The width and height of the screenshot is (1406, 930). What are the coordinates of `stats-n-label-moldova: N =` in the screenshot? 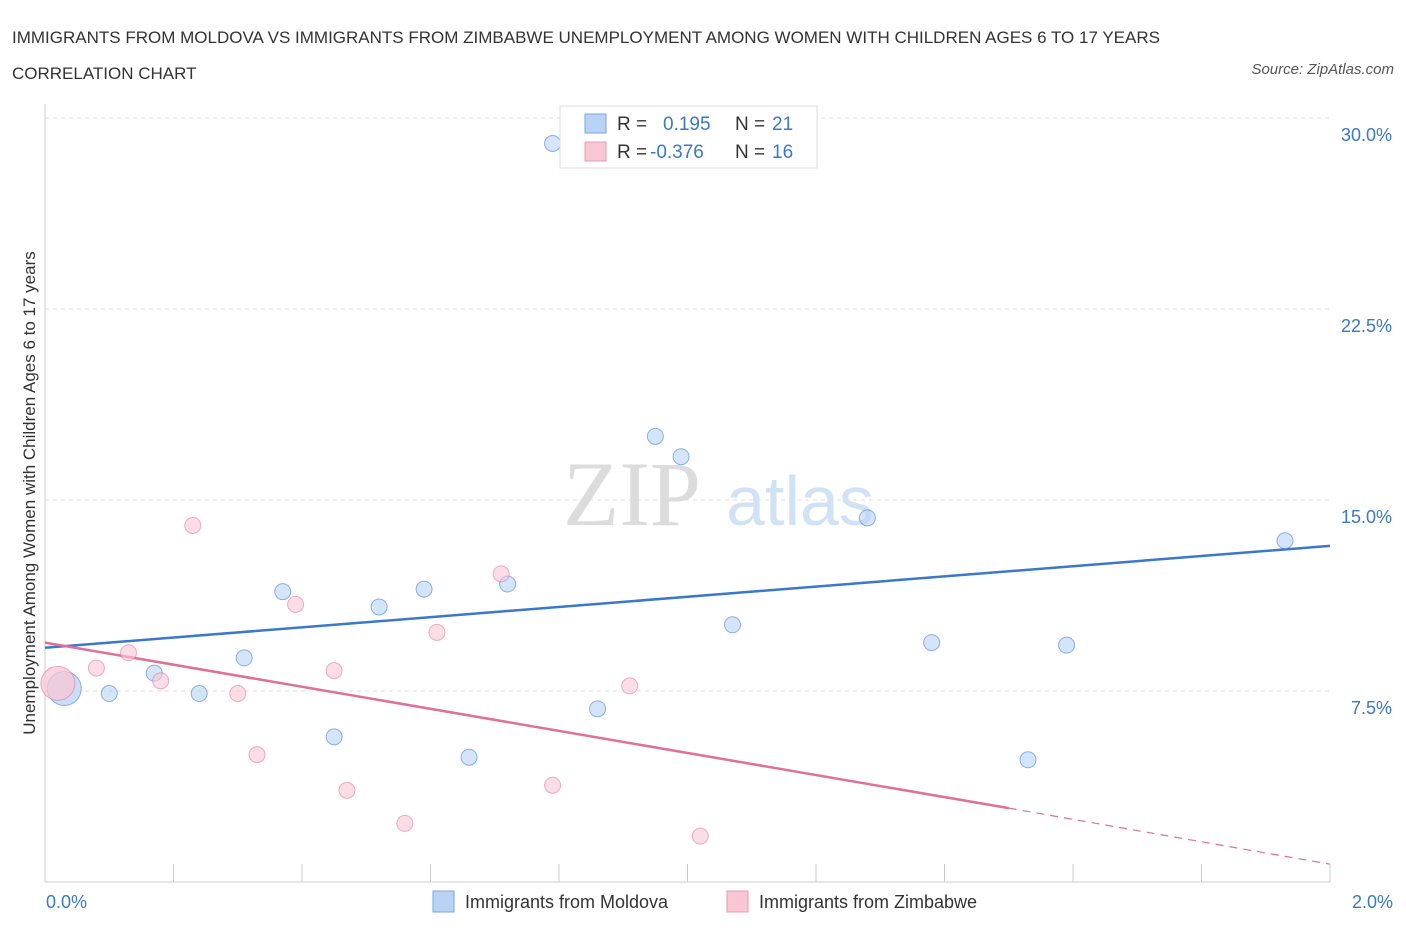 It's located at (750, 124).